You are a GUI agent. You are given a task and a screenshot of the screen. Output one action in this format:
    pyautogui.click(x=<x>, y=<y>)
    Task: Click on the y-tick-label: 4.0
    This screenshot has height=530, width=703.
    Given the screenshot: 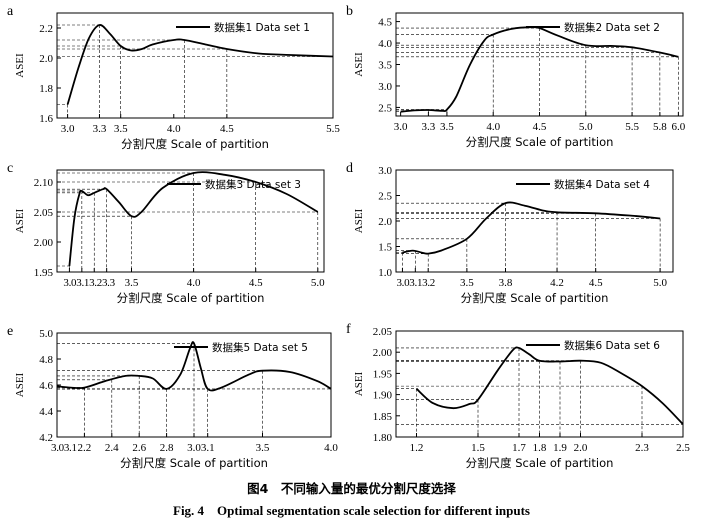 What is the action you would take?
    pyautogui.click(x=385, y=44)
    